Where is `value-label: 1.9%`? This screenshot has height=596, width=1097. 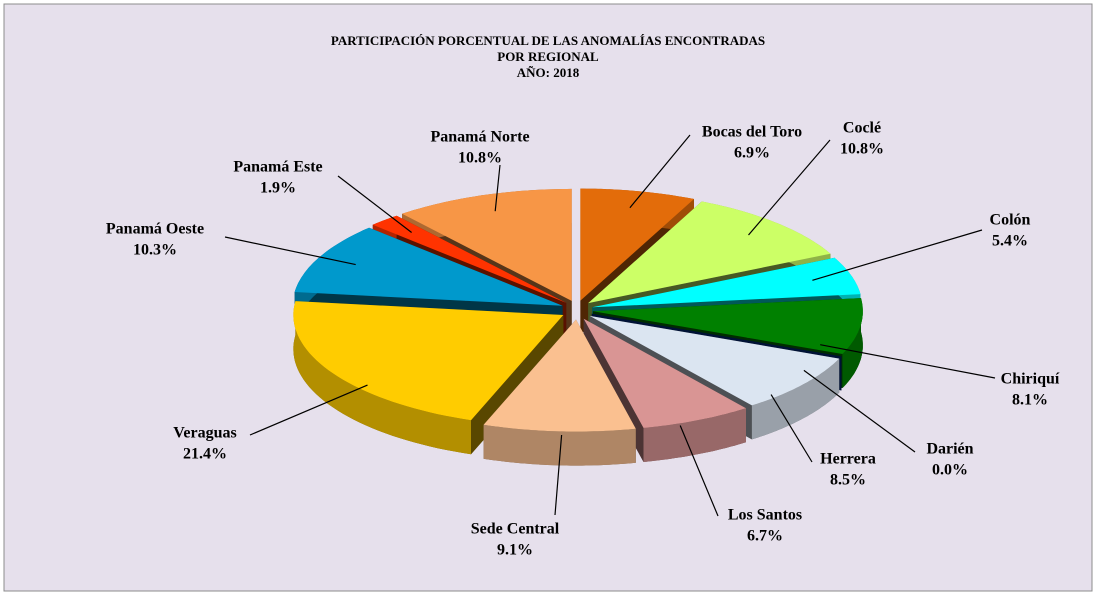 value-label: 1.9% is located at coordinates (278, 188).